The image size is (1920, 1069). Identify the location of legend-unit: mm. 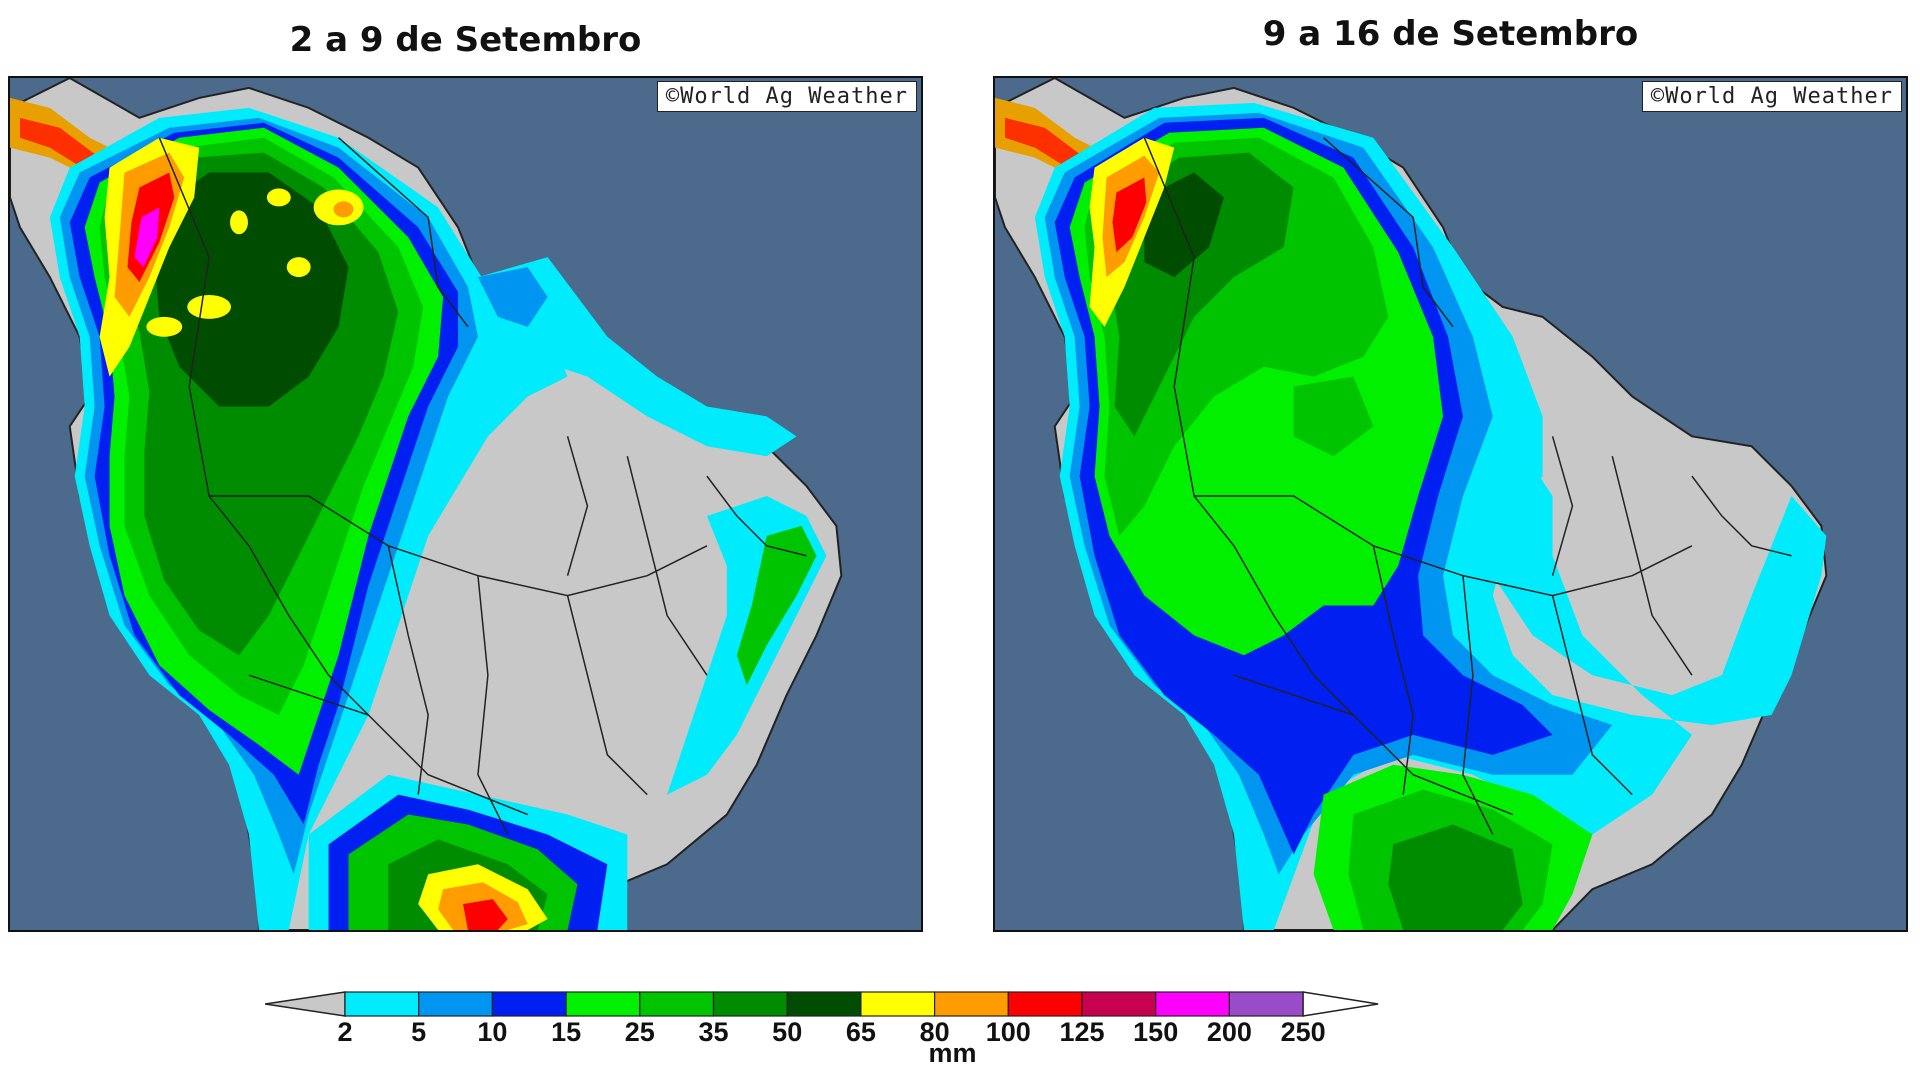
(952, 1053).